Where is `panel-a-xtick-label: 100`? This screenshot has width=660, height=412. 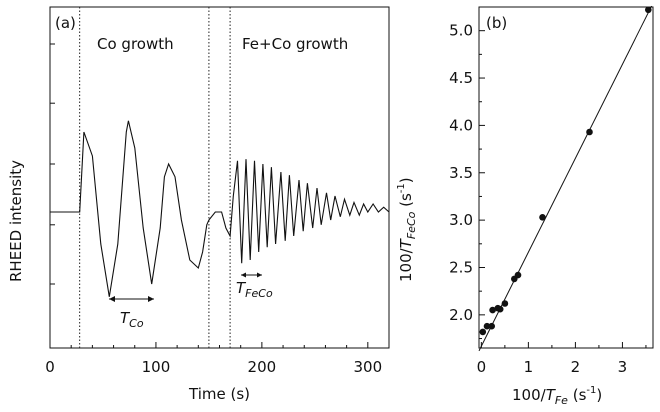
panel-a-xtick-label: 100 is located at coordinates (156, 367).